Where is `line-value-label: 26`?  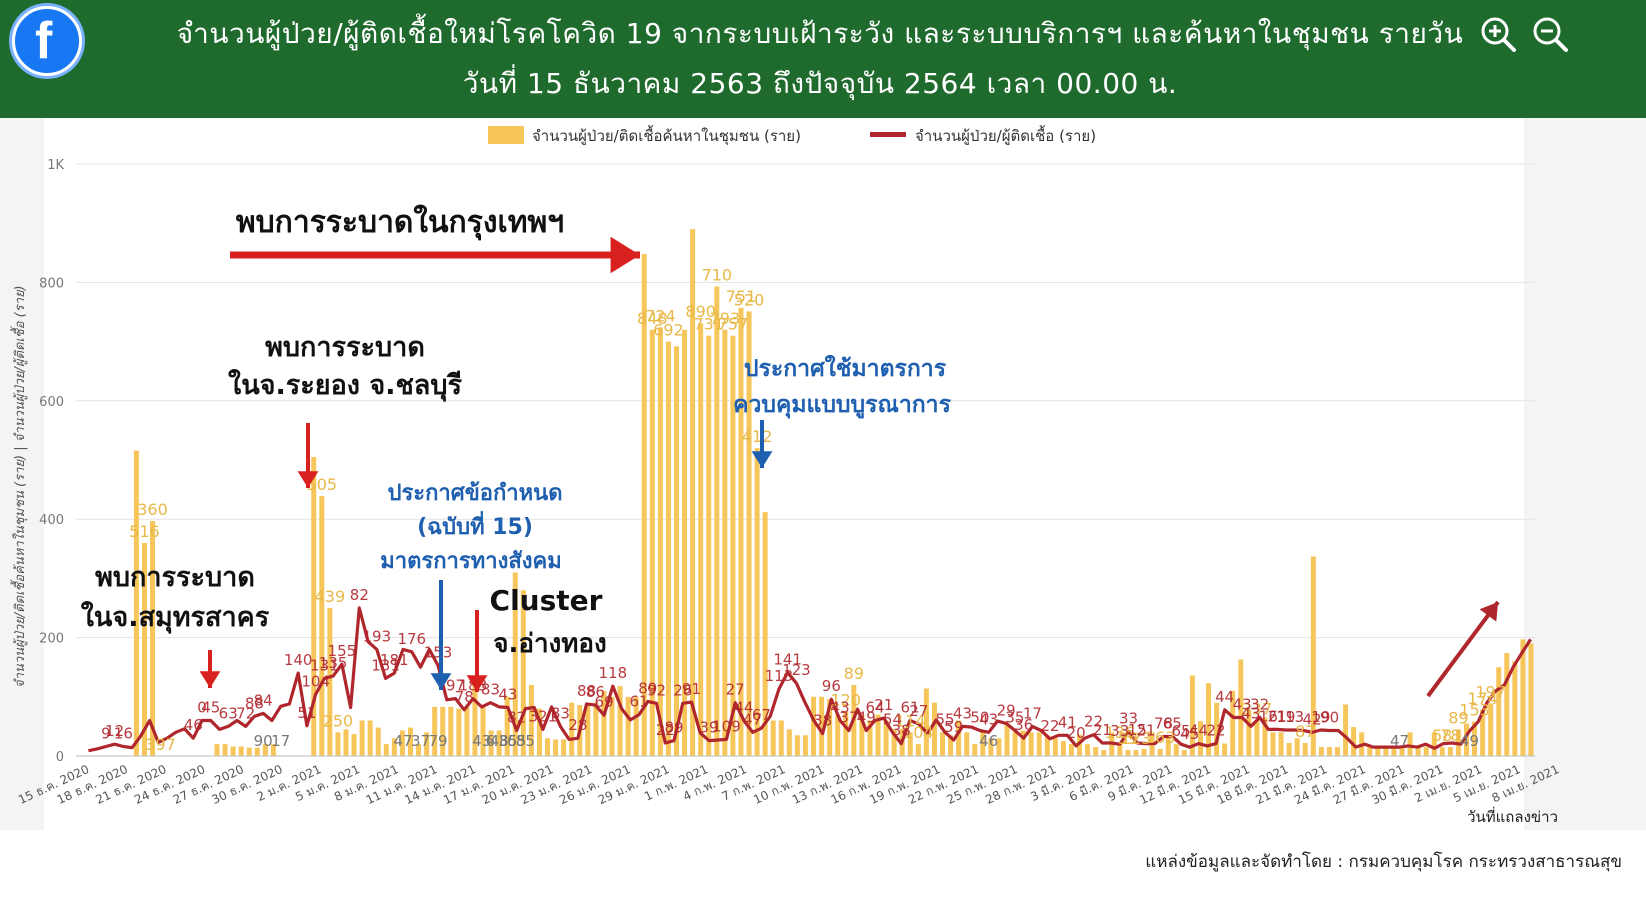 line-value-label: 26 is located at coordinates (682, 690).